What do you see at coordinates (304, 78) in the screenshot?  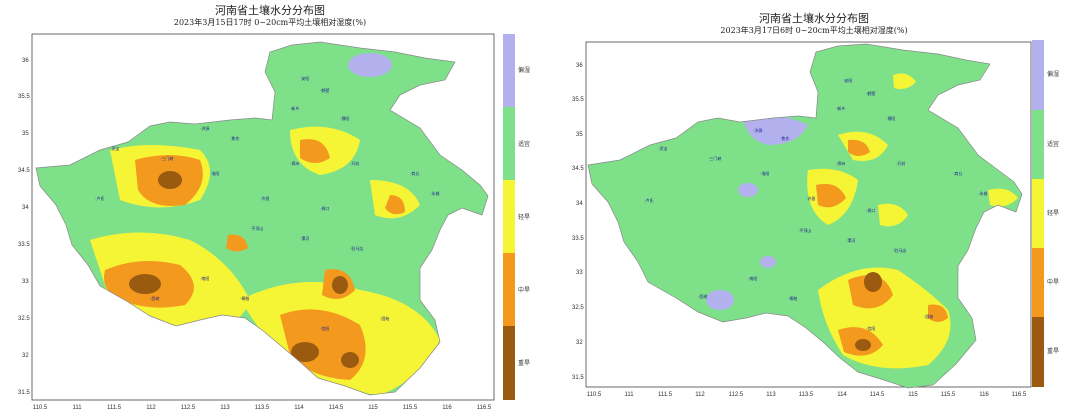 I see `svg-text: ·安阳` at bounding box center [304, 78].